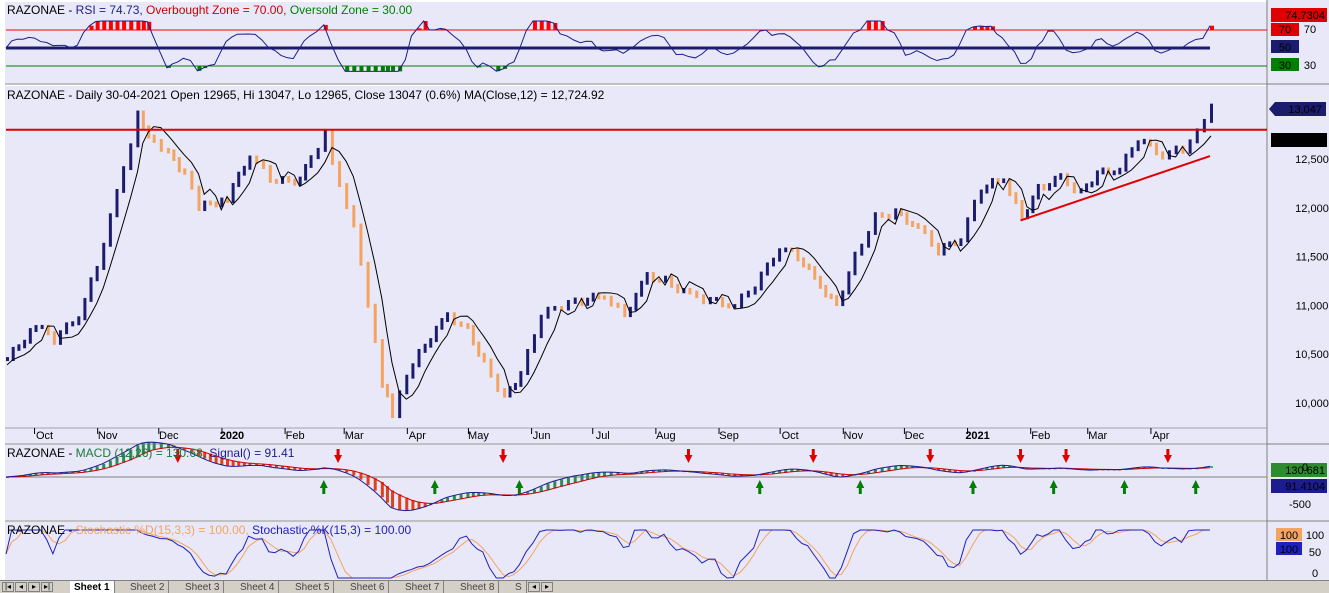 The width and height of the screenshot is (1329, 593). I want to click on tab-last-icon: ▸|, so click(47, 587).